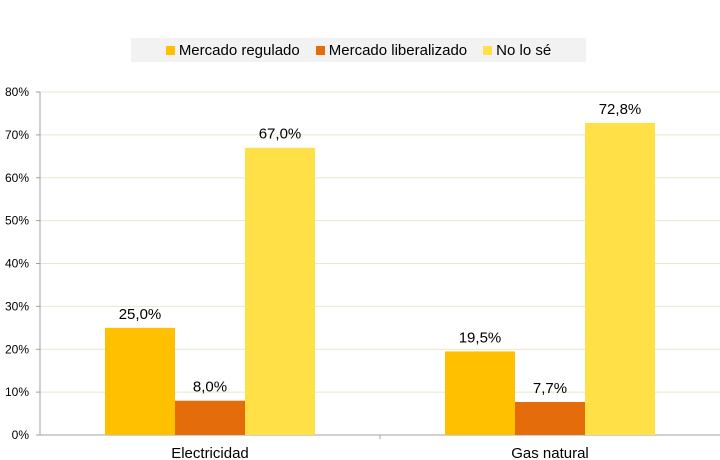 This screenshot has width=720, height=460. What do you see at coordinates (140, 314) in the screenshot?
I see `data-label: 25,0%` at bounding box center [140, 314].